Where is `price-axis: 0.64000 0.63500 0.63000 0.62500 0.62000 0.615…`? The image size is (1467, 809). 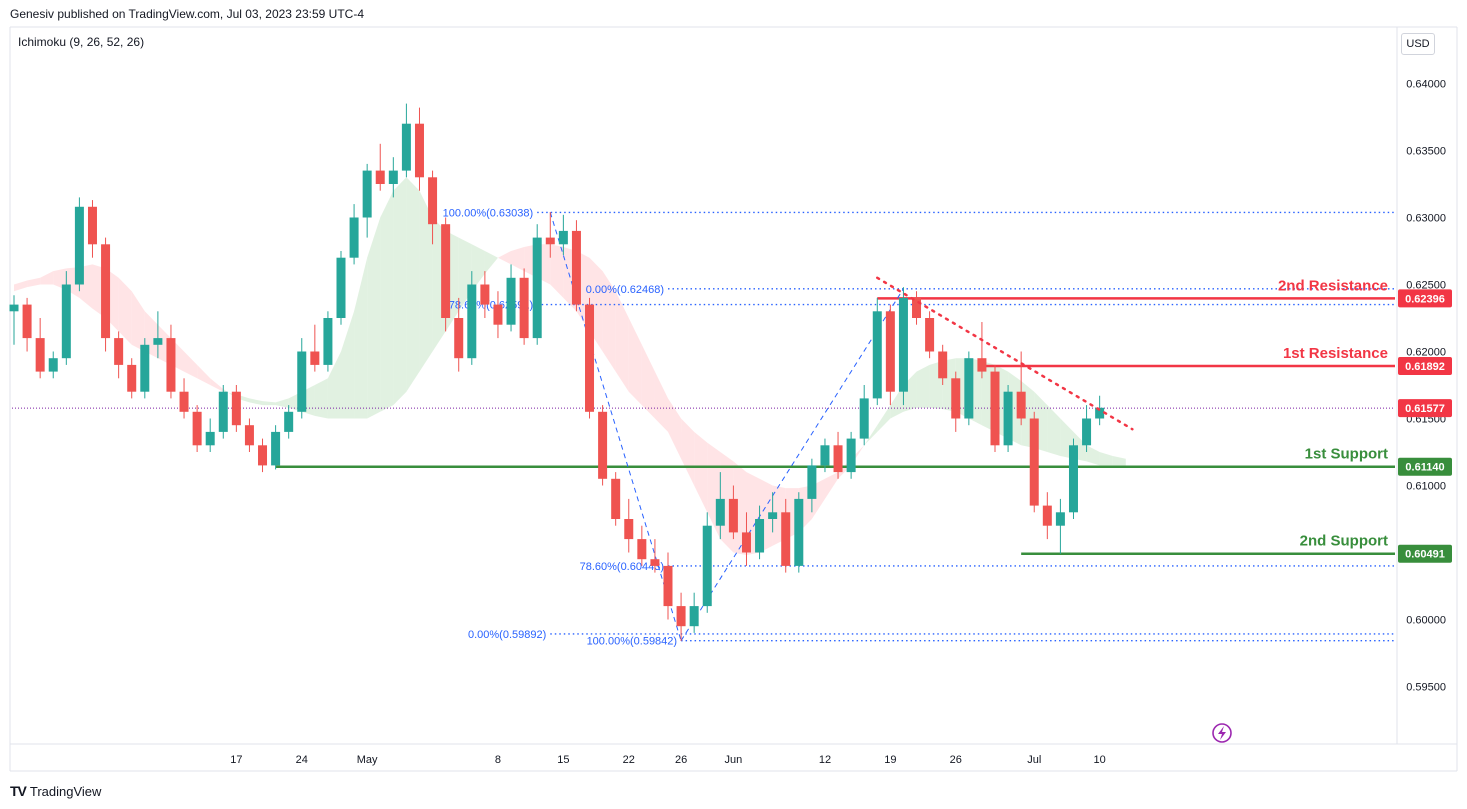 price-axis: 0.64000 0.63500 0.63000 0.62500 0.62000 0.615… is located at coordinates (1426, 386).